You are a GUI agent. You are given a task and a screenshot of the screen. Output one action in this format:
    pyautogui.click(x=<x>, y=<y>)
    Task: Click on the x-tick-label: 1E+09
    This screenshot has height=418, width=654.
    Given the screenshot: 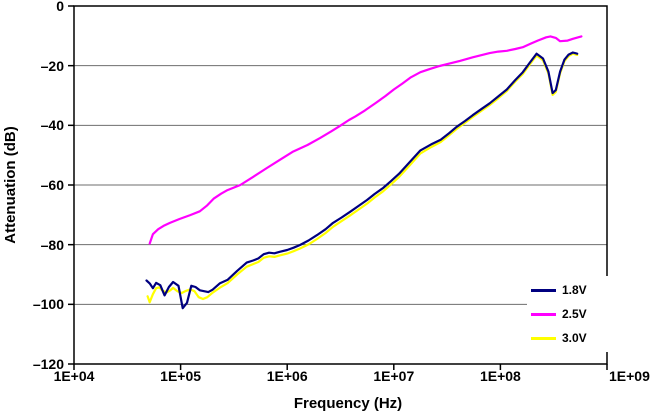 What is the action you would take?
    pyautogui.click(x=629, y=376)
    